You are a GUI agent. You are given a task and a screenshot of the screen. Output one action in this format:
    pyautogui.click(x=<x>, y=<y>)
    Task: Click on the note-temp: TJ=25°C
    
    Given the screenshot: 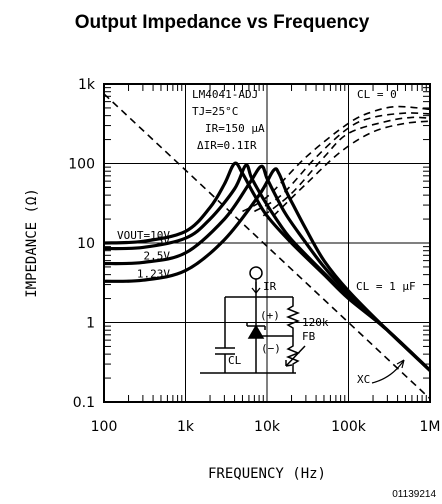 What is the action you would take?
    pyautogui.click(x=215, y=111)
    